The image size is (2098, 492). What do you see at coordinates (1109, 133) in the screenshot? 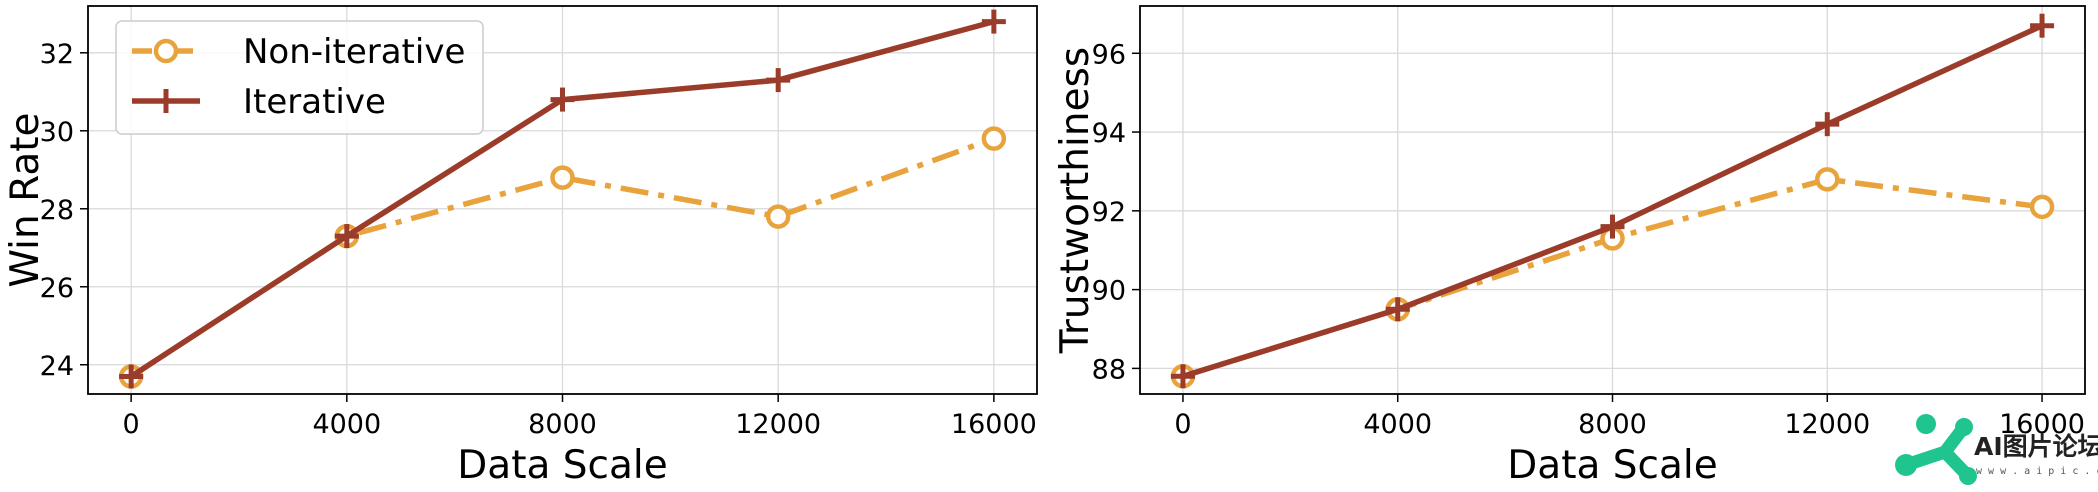
I see `y-tick-label: 94` at bounding box center [1109, 133].